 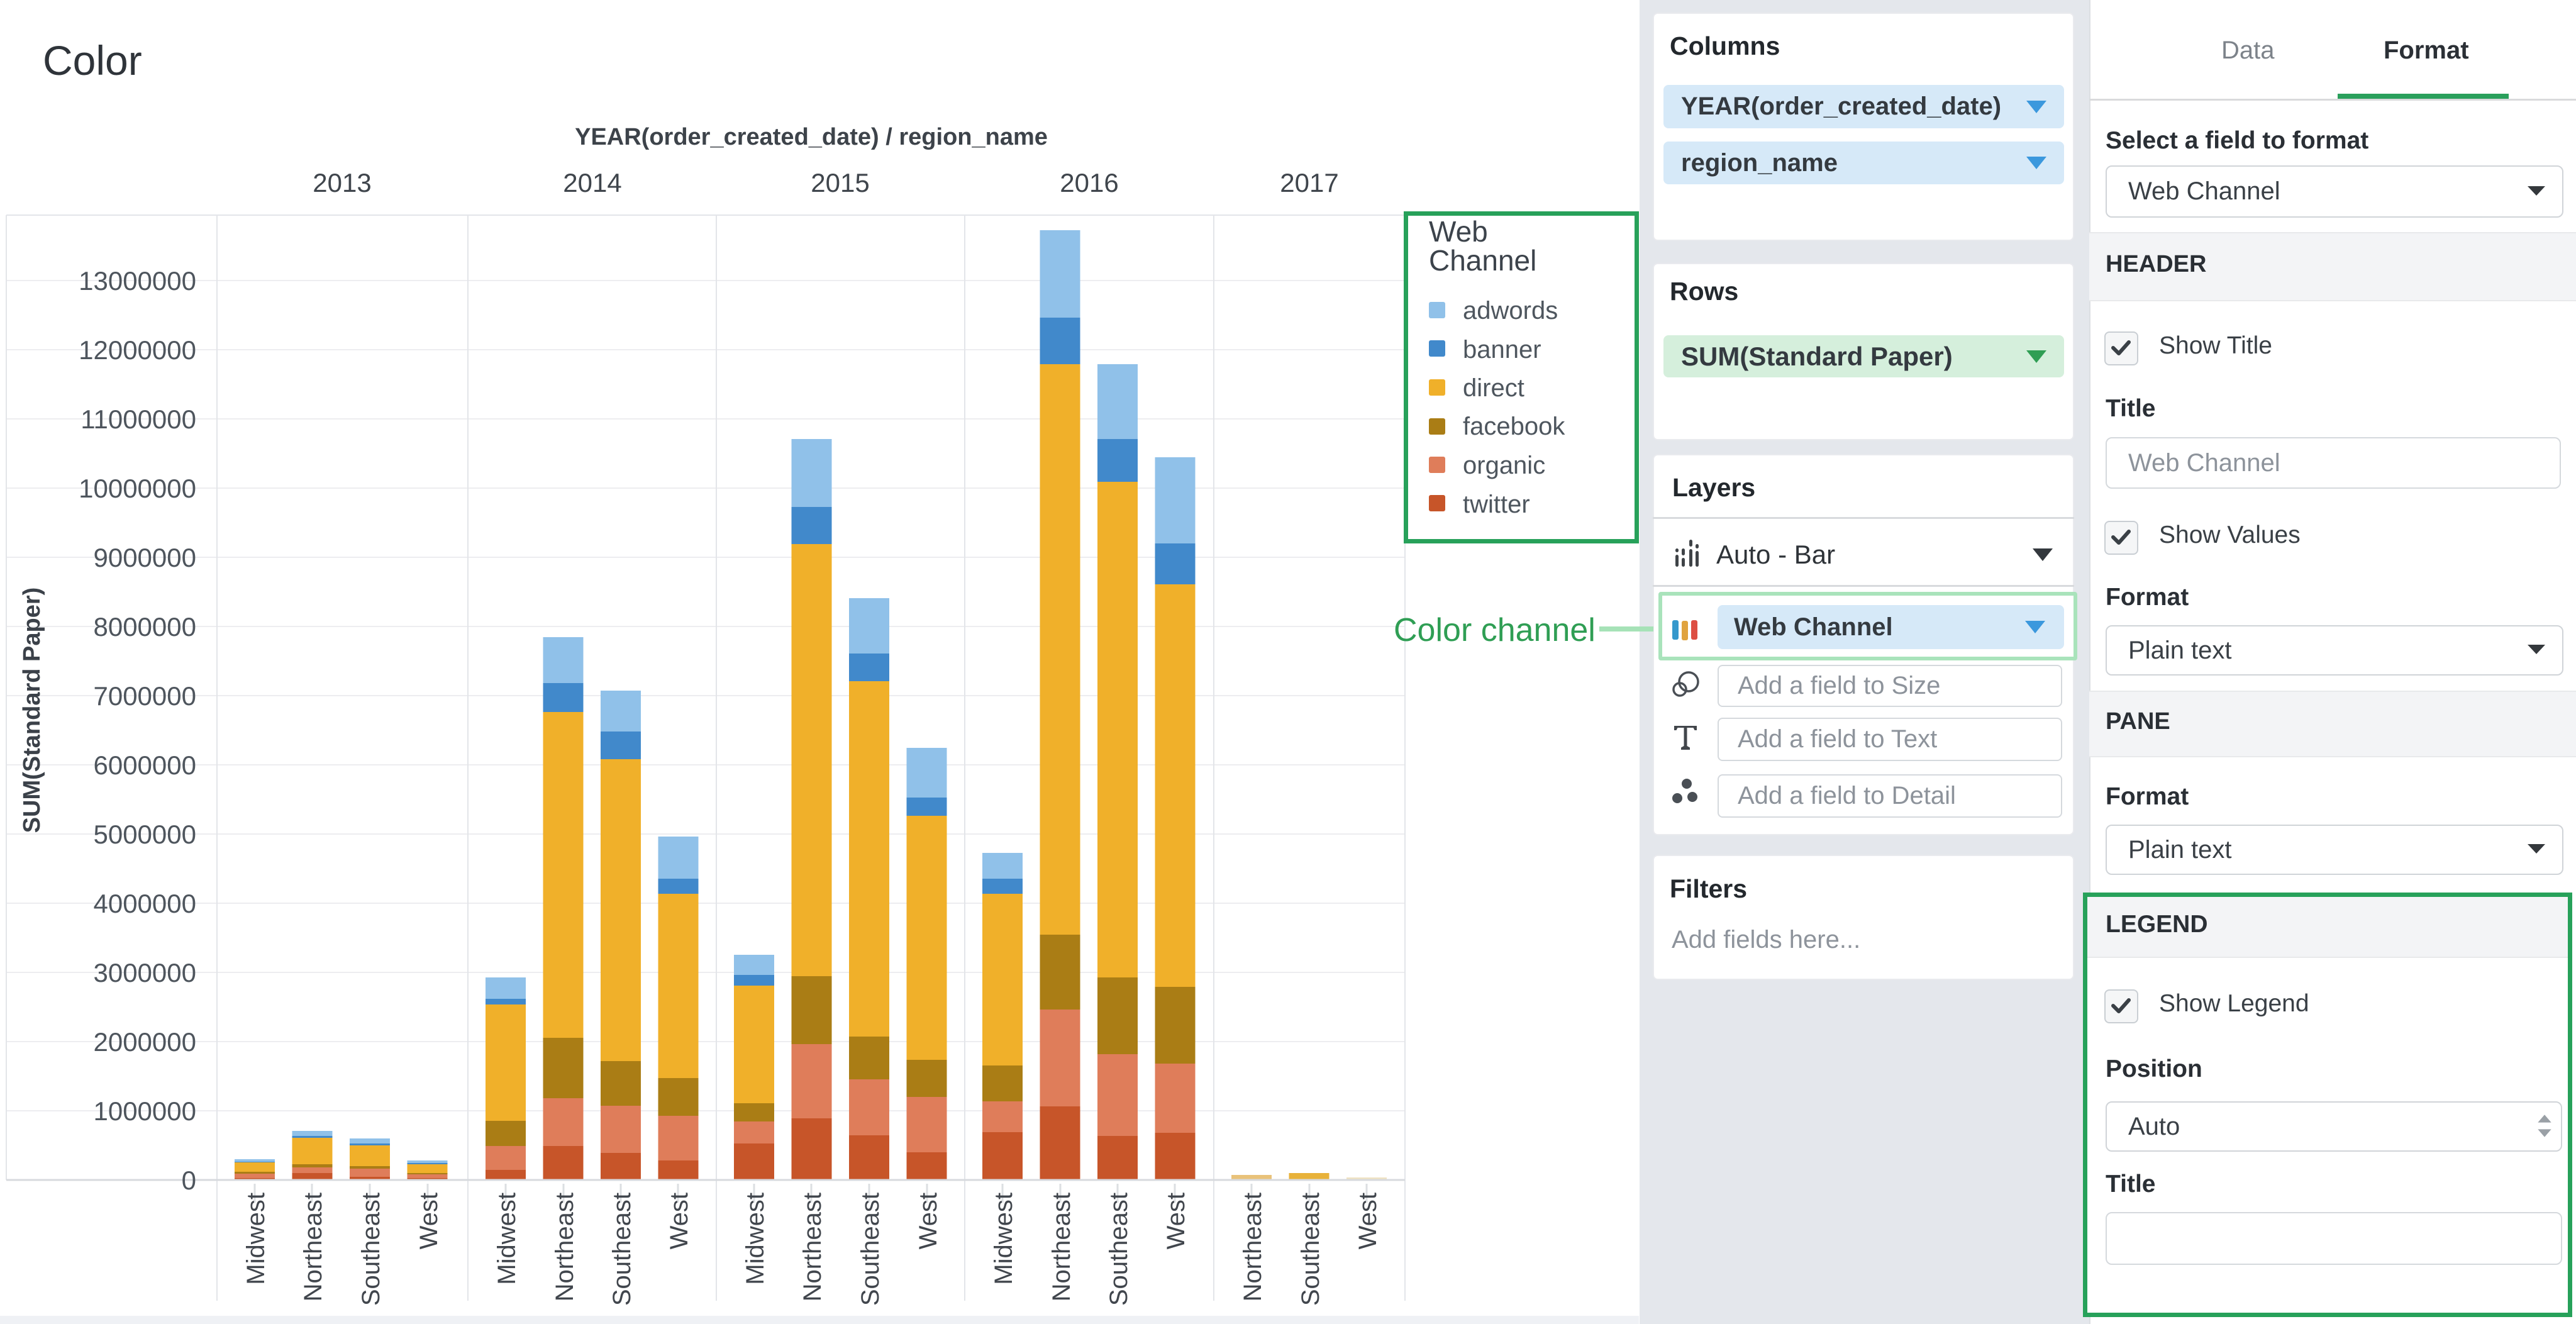 I want to click on svg-text: SUM(Standard Paper), so click(x=32, y=710).